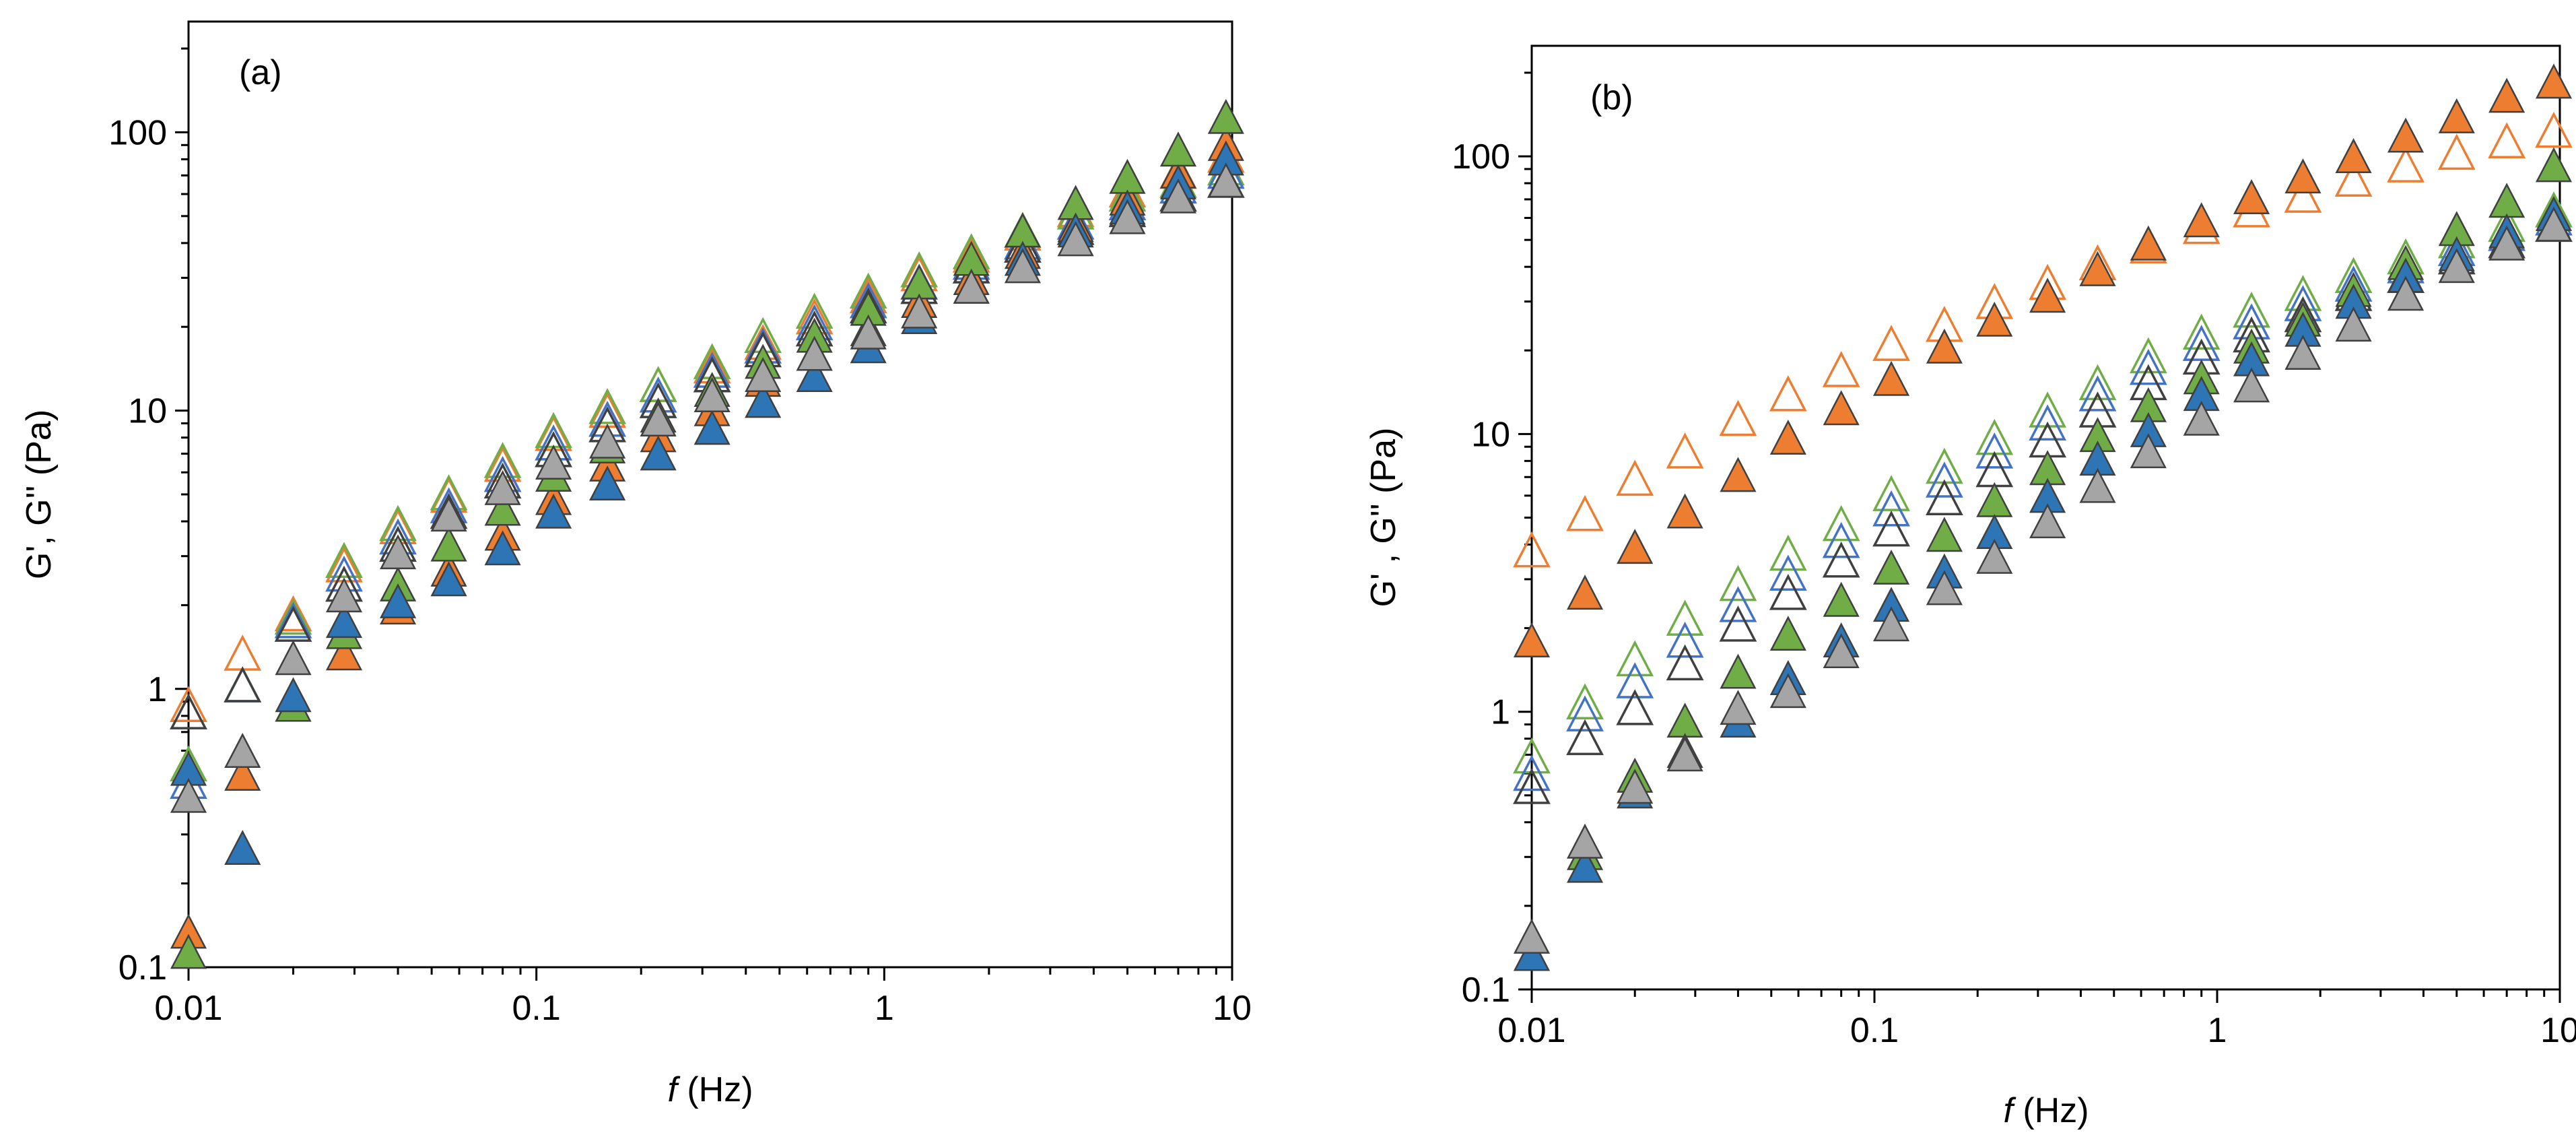 This screenshot has width=2576, height=1141. I want to click on x-tick-label: 10, so click(2558, 1030).